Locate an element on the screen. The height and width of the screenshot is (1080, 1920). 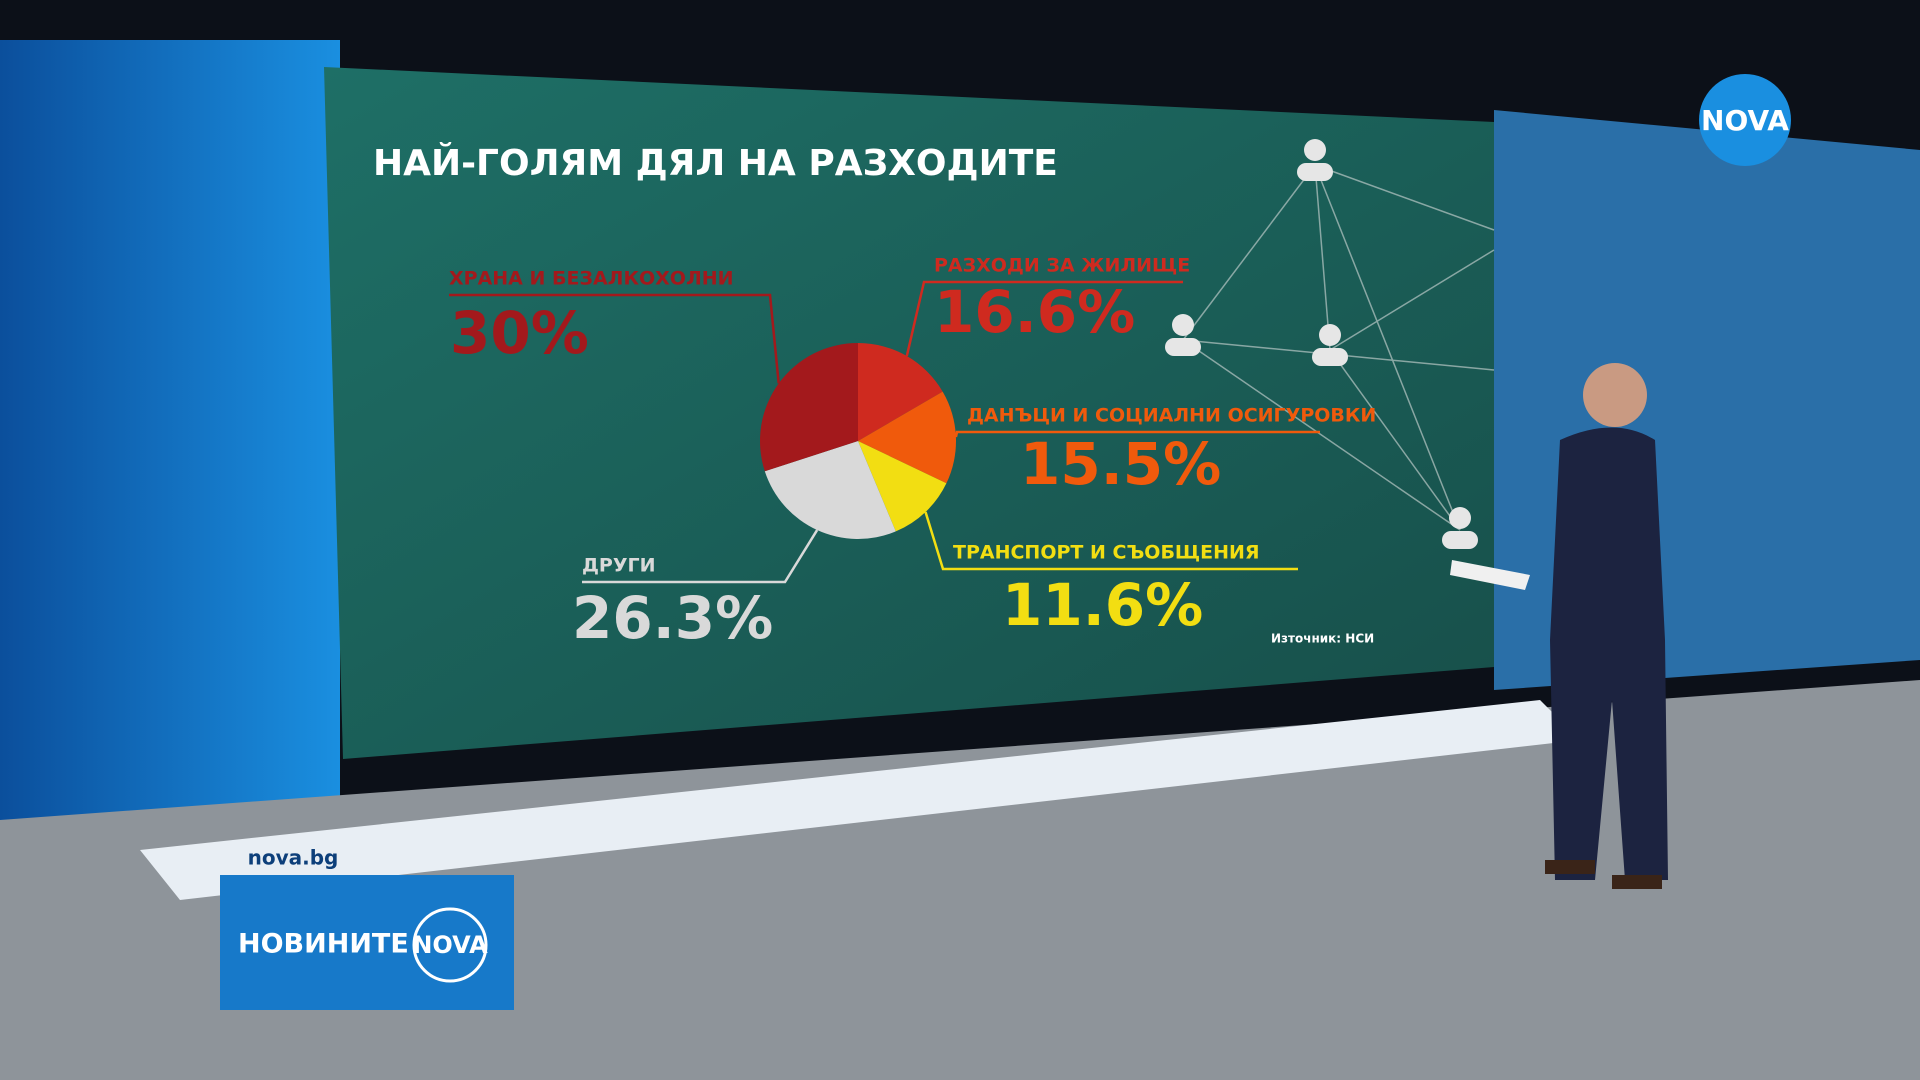
category-label: ТРАНСПОРТ И СЪОБЩЕНИЯ is located at coordinates (1106, 553).